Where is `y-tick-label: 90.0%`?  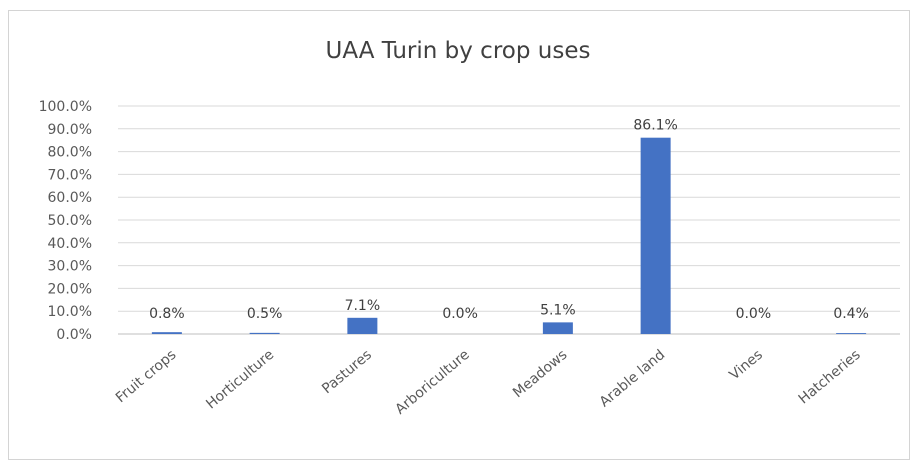
y-tick-label: 90.0% is located at coordinates (70, 130).